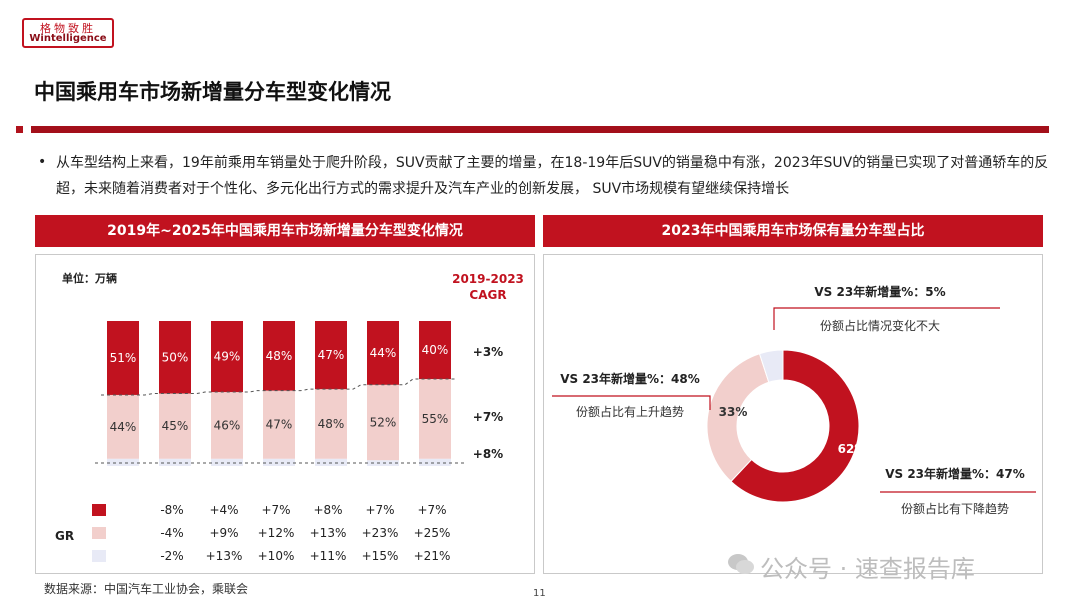 Image resolution: width=1080 pixels, height=607 pixels. Describe the element at coordinates (733, 412) in the screenshot. I see `donut-label: 33%` at that location.